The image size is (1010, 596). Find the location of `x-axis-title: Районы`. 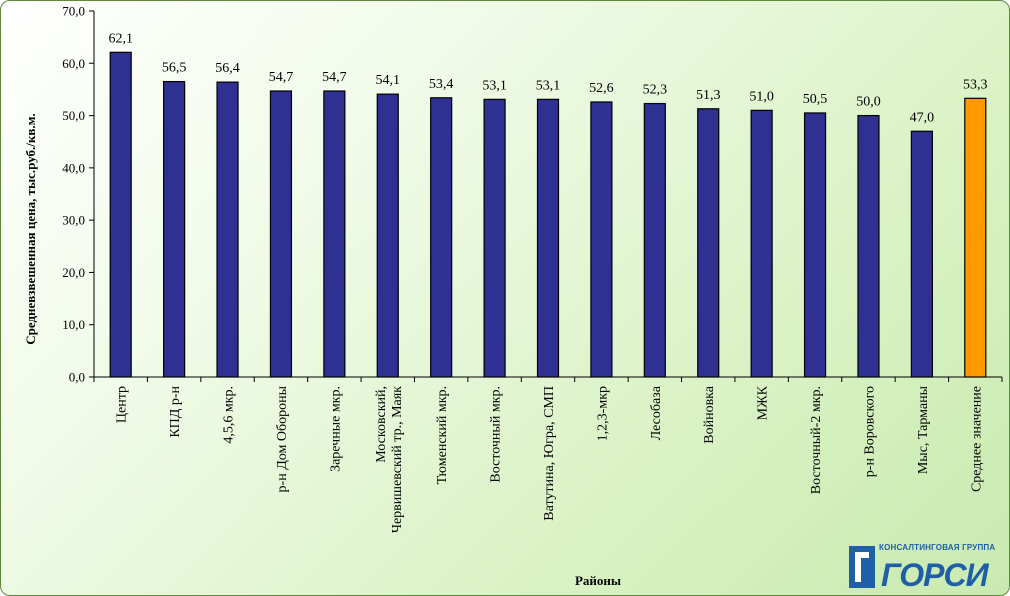

x-axis-title: Районы is located at coordinates (598, 580).